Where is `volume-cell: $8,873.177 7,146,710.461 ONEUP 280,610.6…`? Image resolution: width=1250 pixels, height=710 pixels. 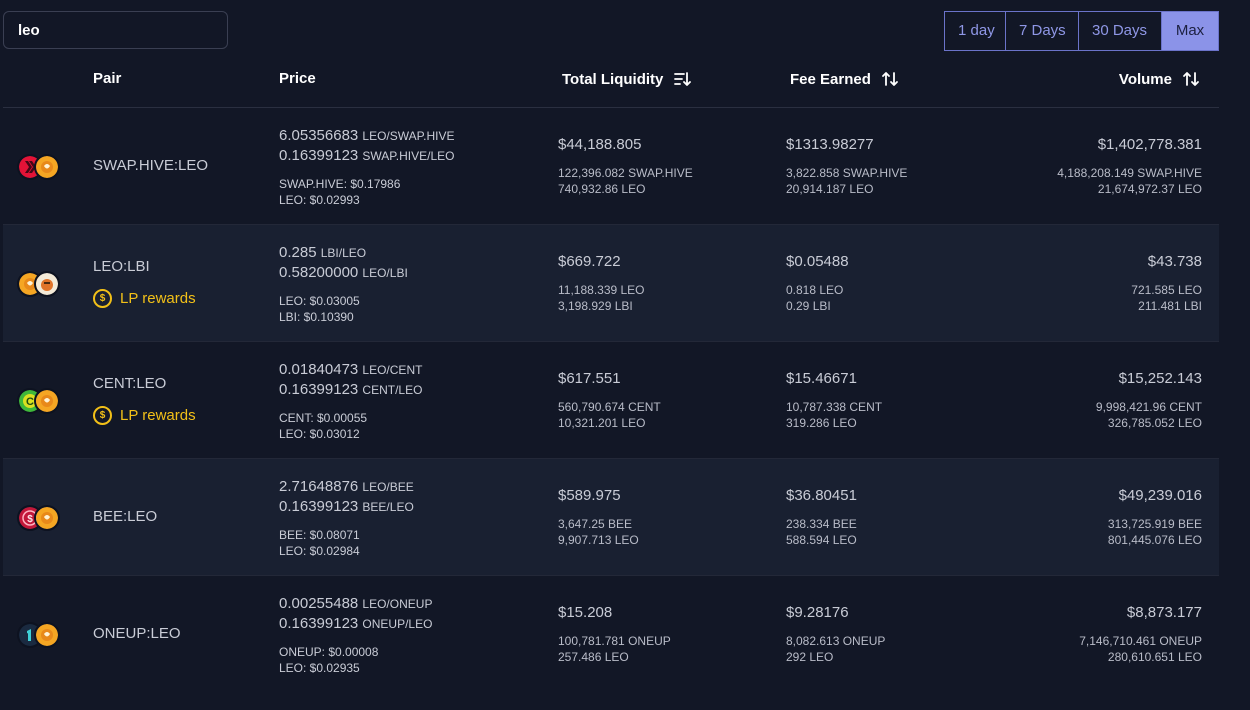
volume-cell: $8,873.177 7,146,710.461 ONEUP 280,610.6… is located at coordinates (1140, 634).